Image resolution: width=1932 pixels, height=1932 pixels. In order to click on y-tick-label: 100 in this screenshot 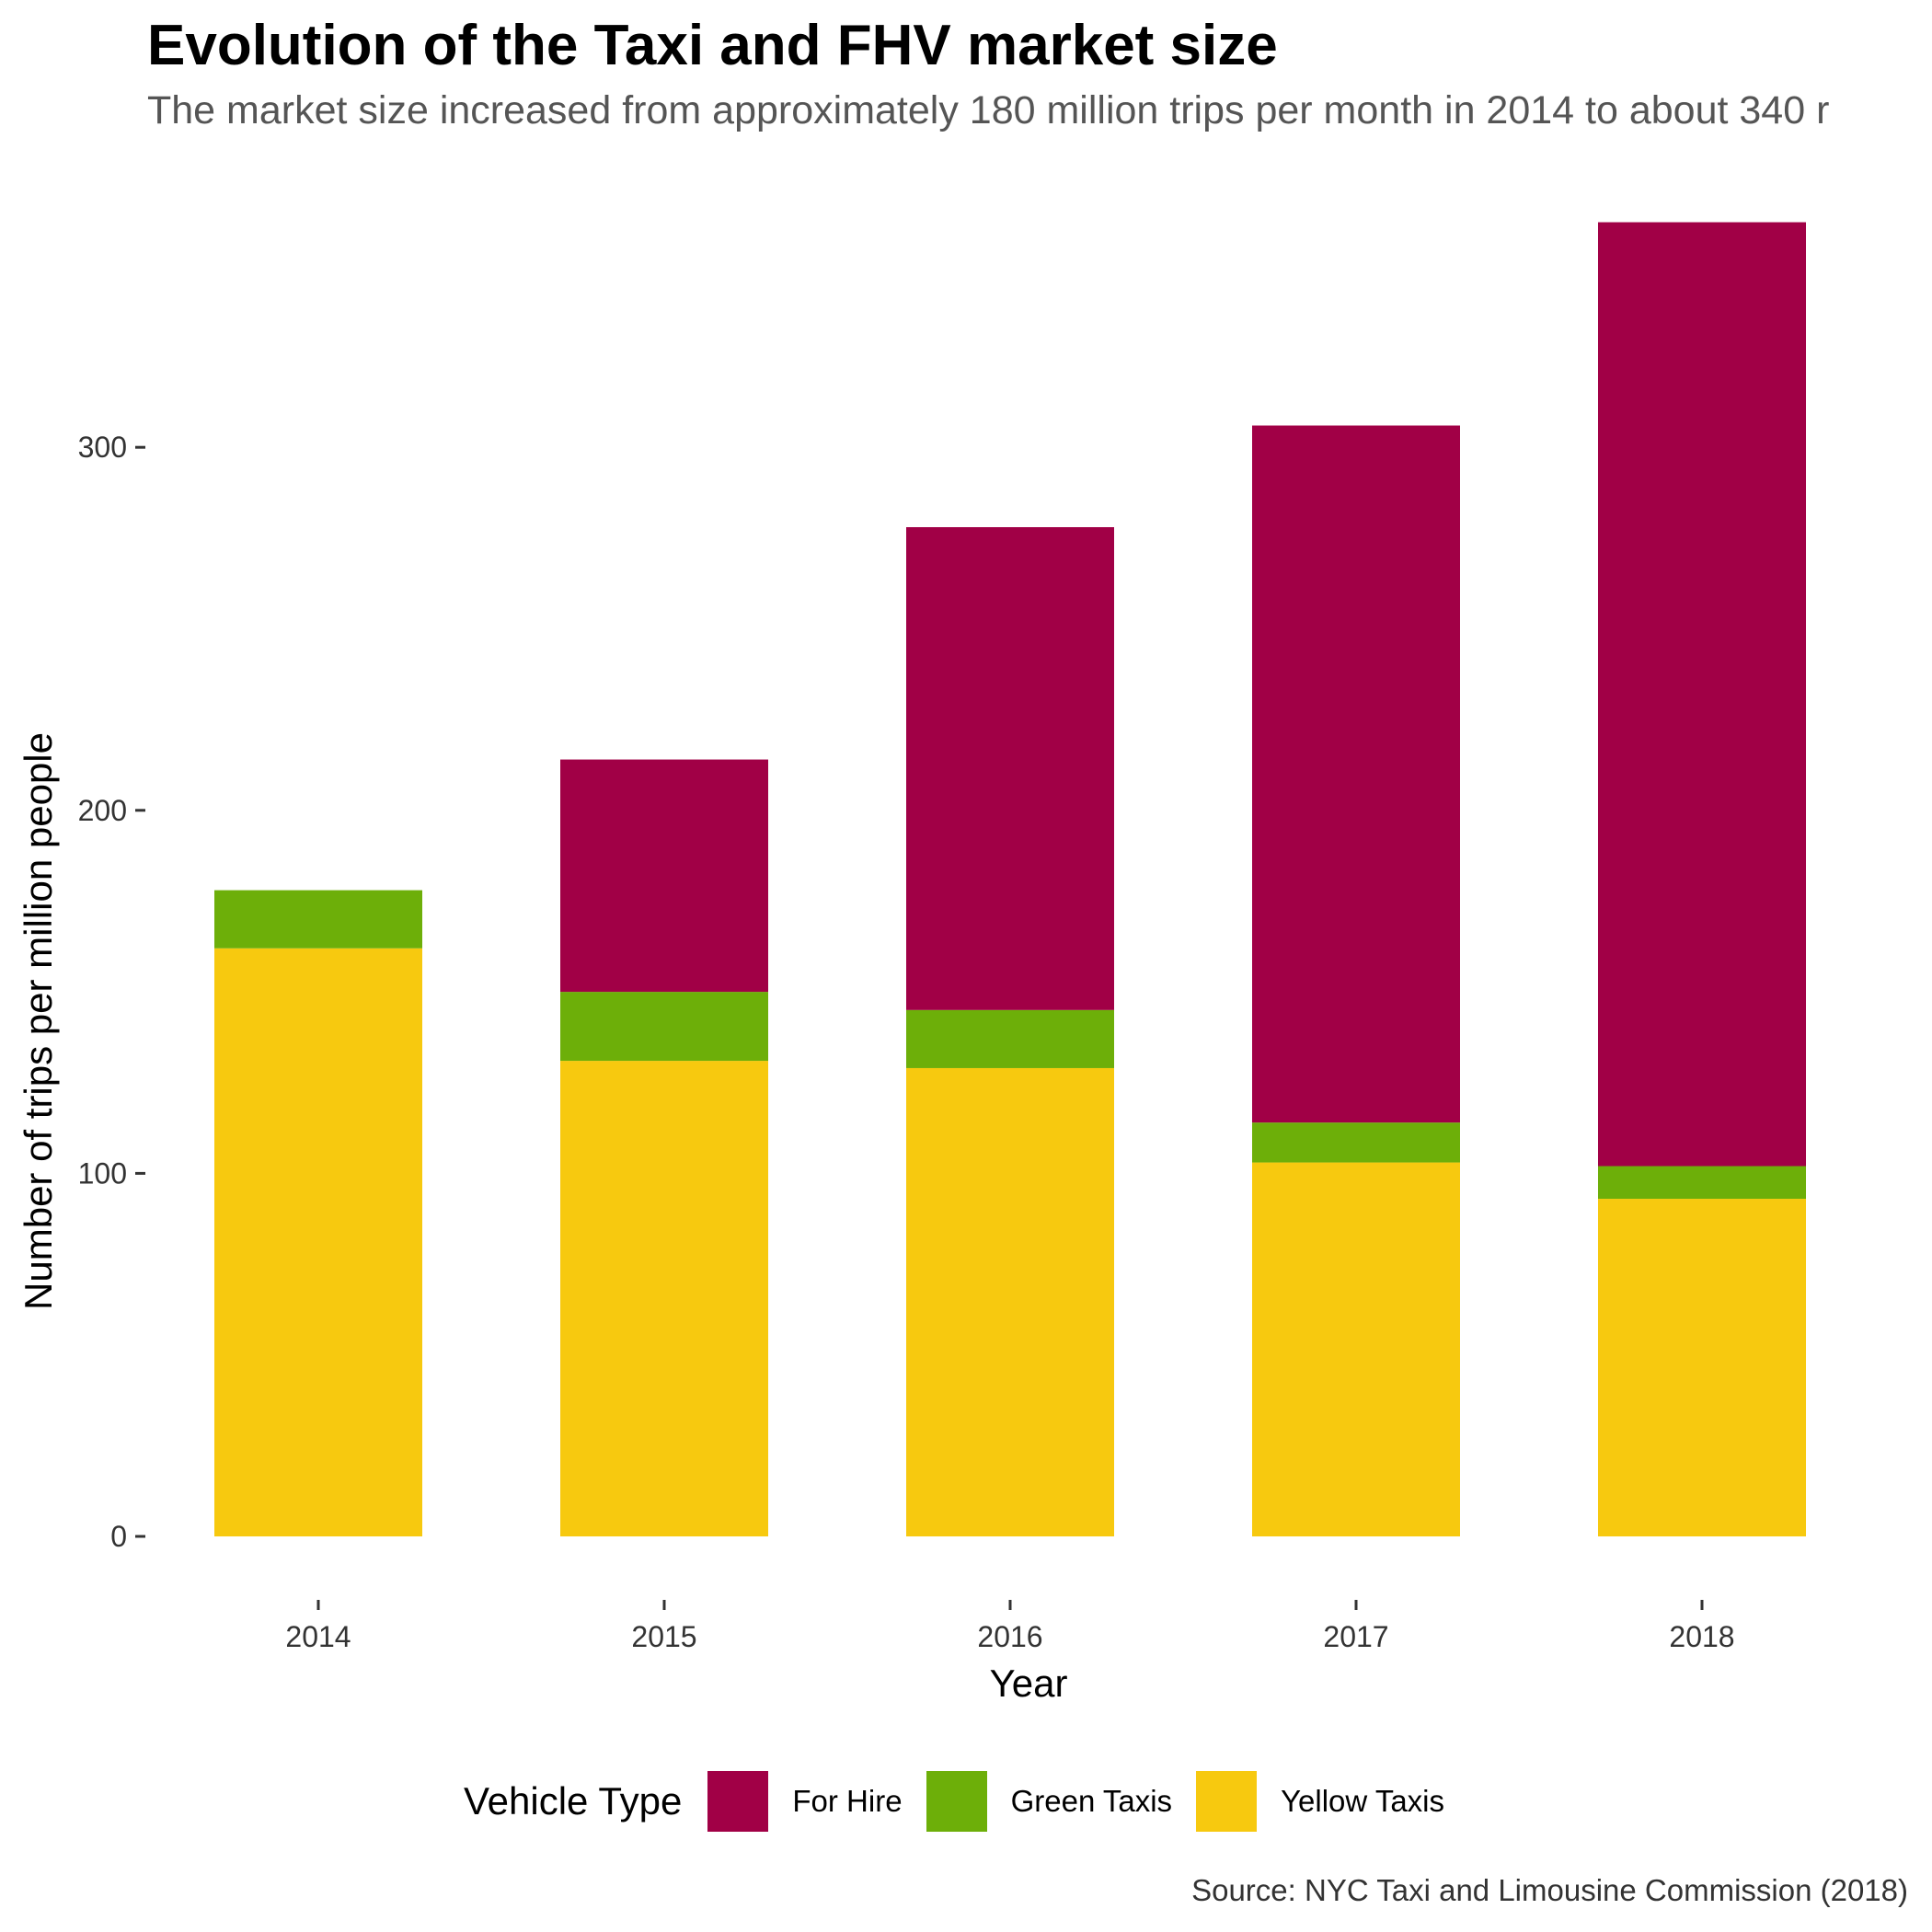, I will do `click(102, 1173)`.